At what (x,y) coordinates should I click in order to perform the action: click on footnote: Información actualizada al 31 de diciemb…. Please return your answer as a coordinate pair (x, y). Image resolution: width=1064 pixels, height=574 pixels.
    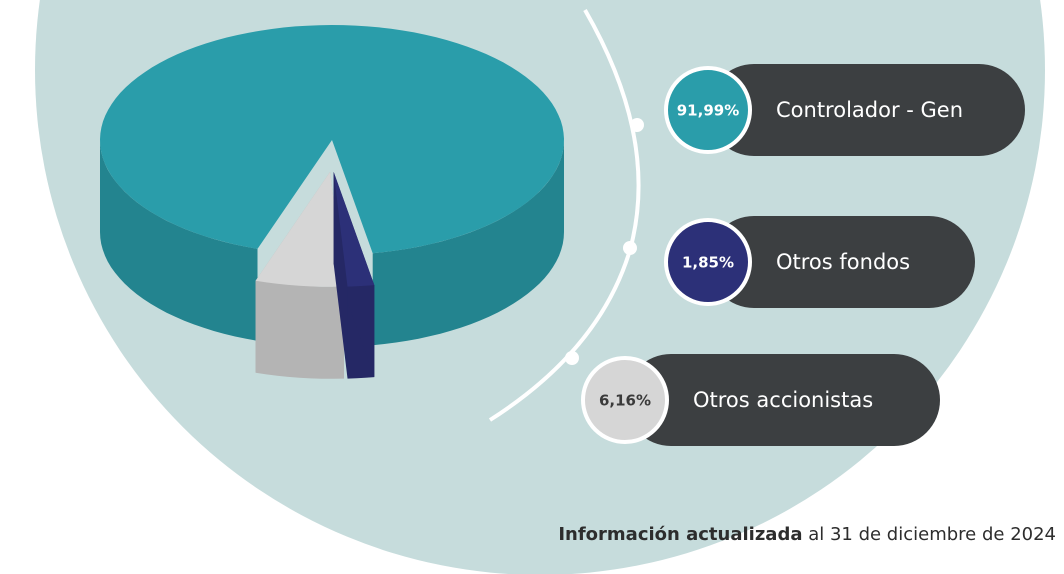
    Looking at the image, I should click on (807, 534).